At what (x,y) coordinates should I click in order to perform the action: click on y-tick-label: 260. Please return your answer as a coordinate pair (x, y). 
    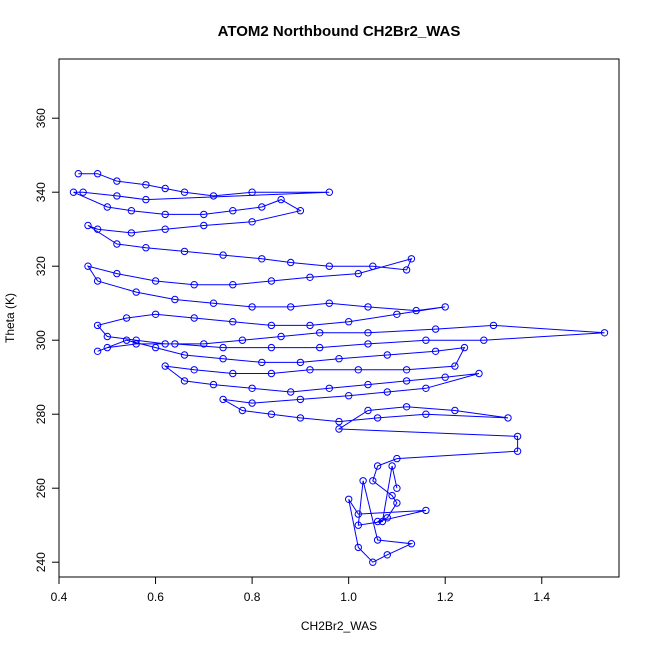
    Looking at the image, I should click on (41, 488).